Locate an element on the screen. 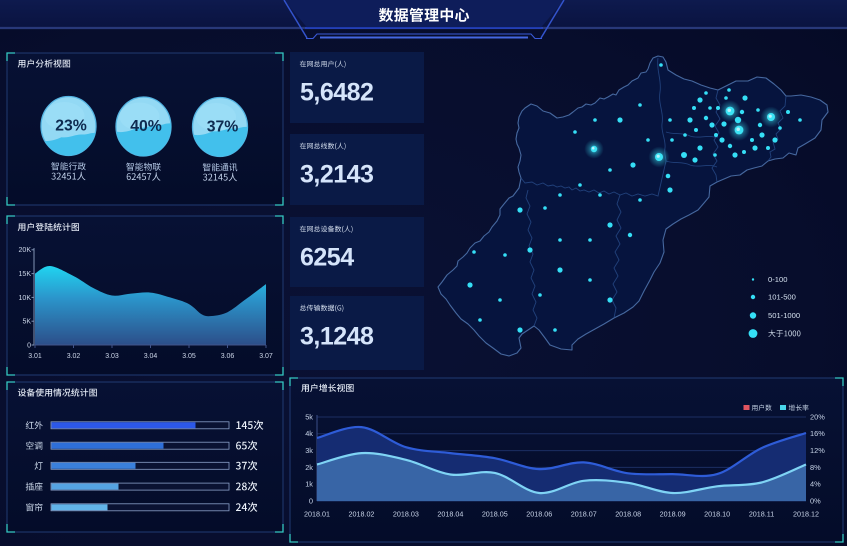  svg-text: 101-500 is located at coordinates (782, 297).